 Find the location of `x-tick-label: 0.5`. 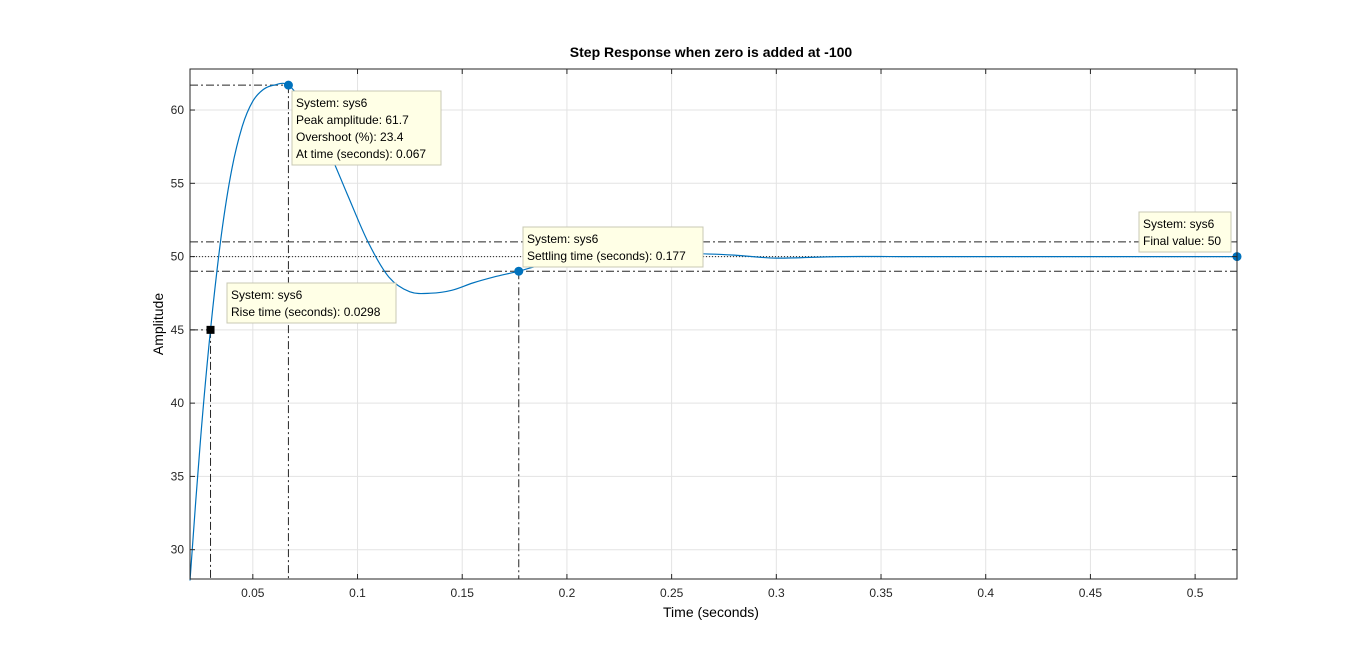

x-tick-label: 0.5 is located at coordinates (1195, 593).